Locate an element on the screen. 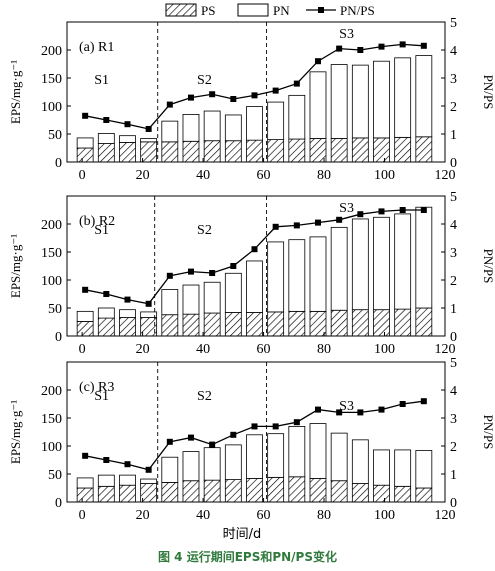  x-tick-label: 100 is located at coordinates (384, 175).